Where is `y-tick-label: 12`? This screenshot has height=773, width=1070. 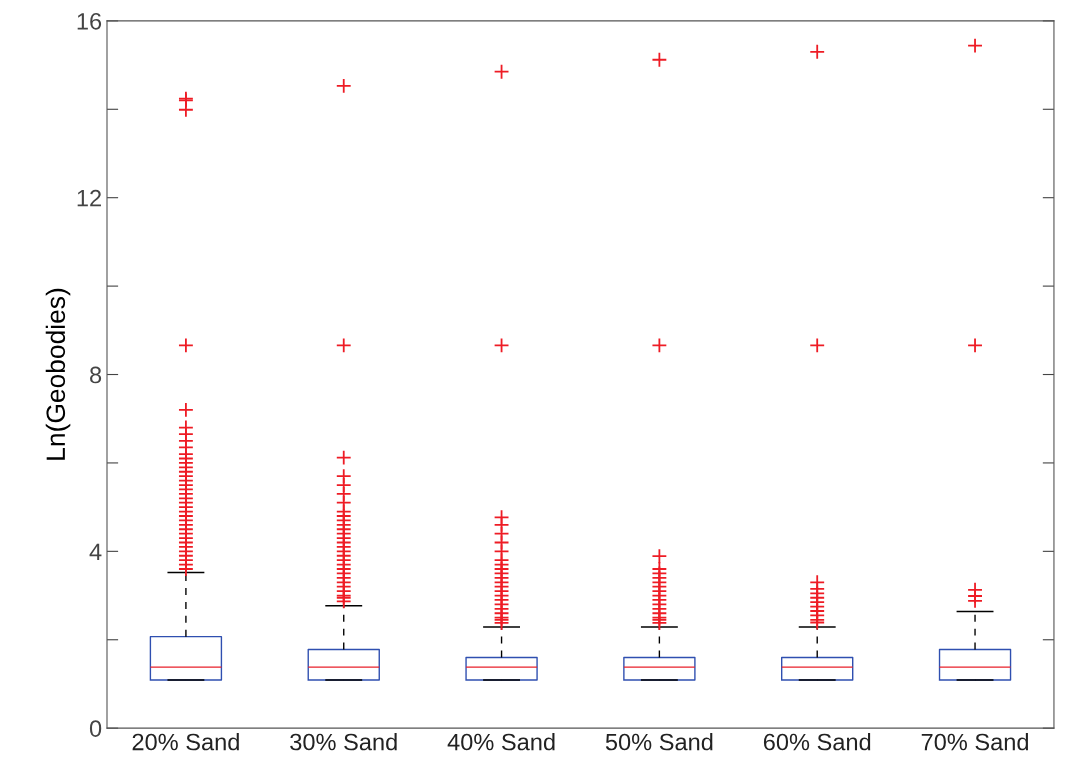
y-tick-label: 12 is located at coordinates (89, 198).